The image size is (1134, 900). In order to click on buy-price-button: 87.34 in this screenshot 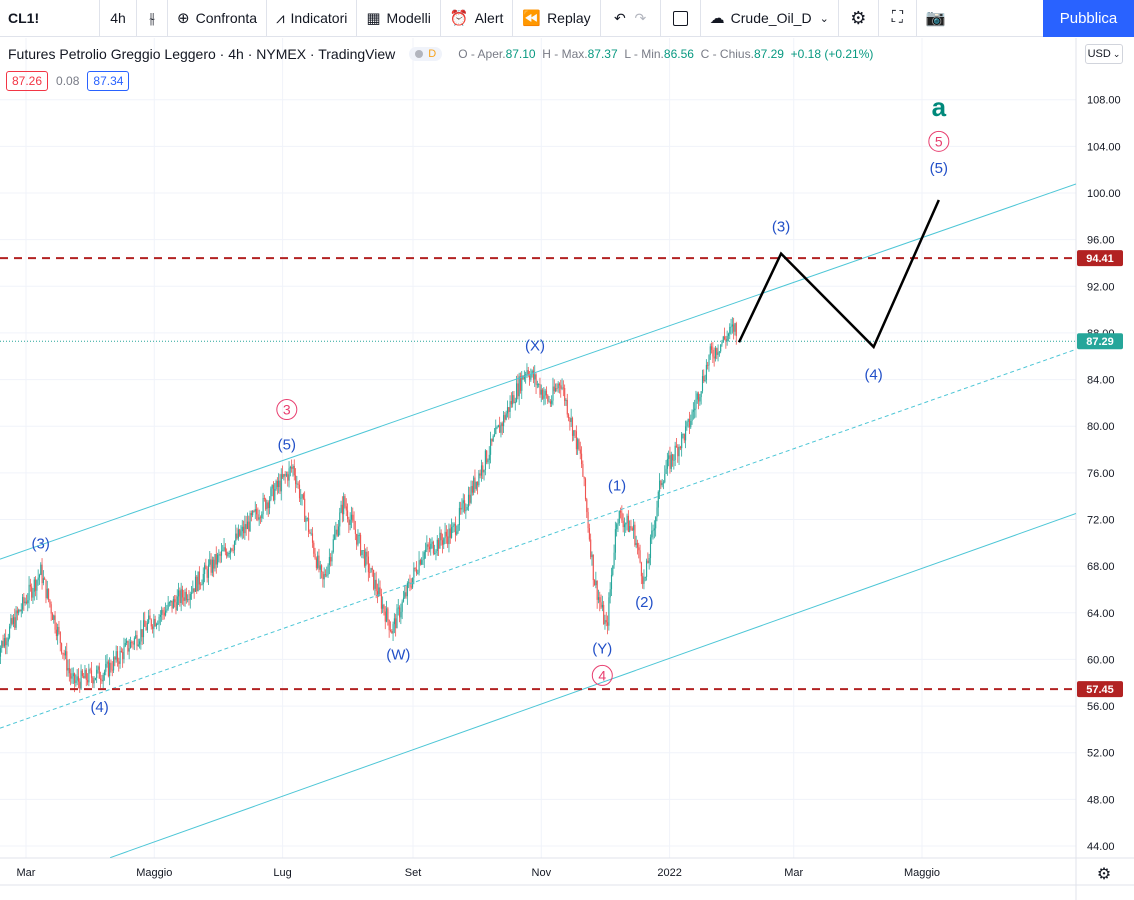, I will do `click(108, 81)`.